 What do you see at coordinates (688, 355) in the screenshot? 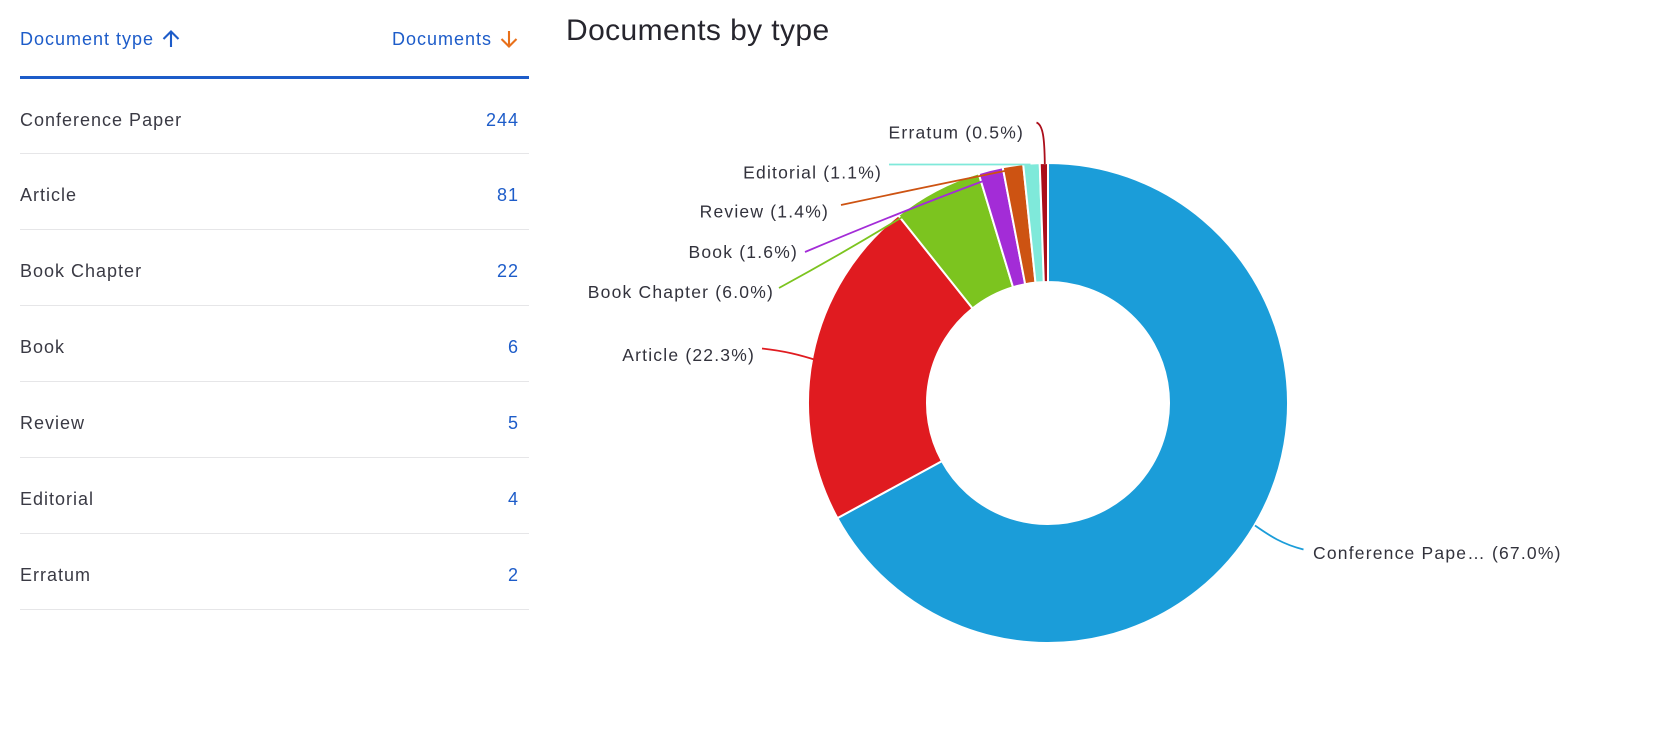
I see `svg-text: Article (22.3%)` at bounding box center [688, 355].